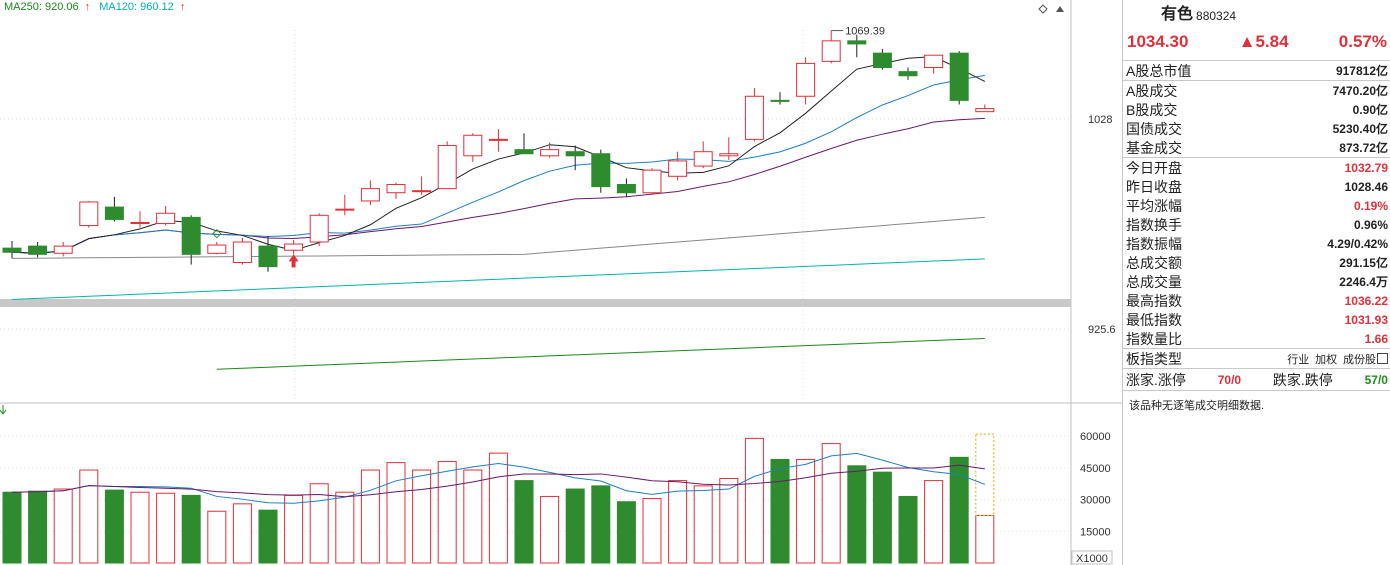 The width and height of the screenshot is (1390, 565). I want to click on decline-value: 57/0, so click(1376, 379).